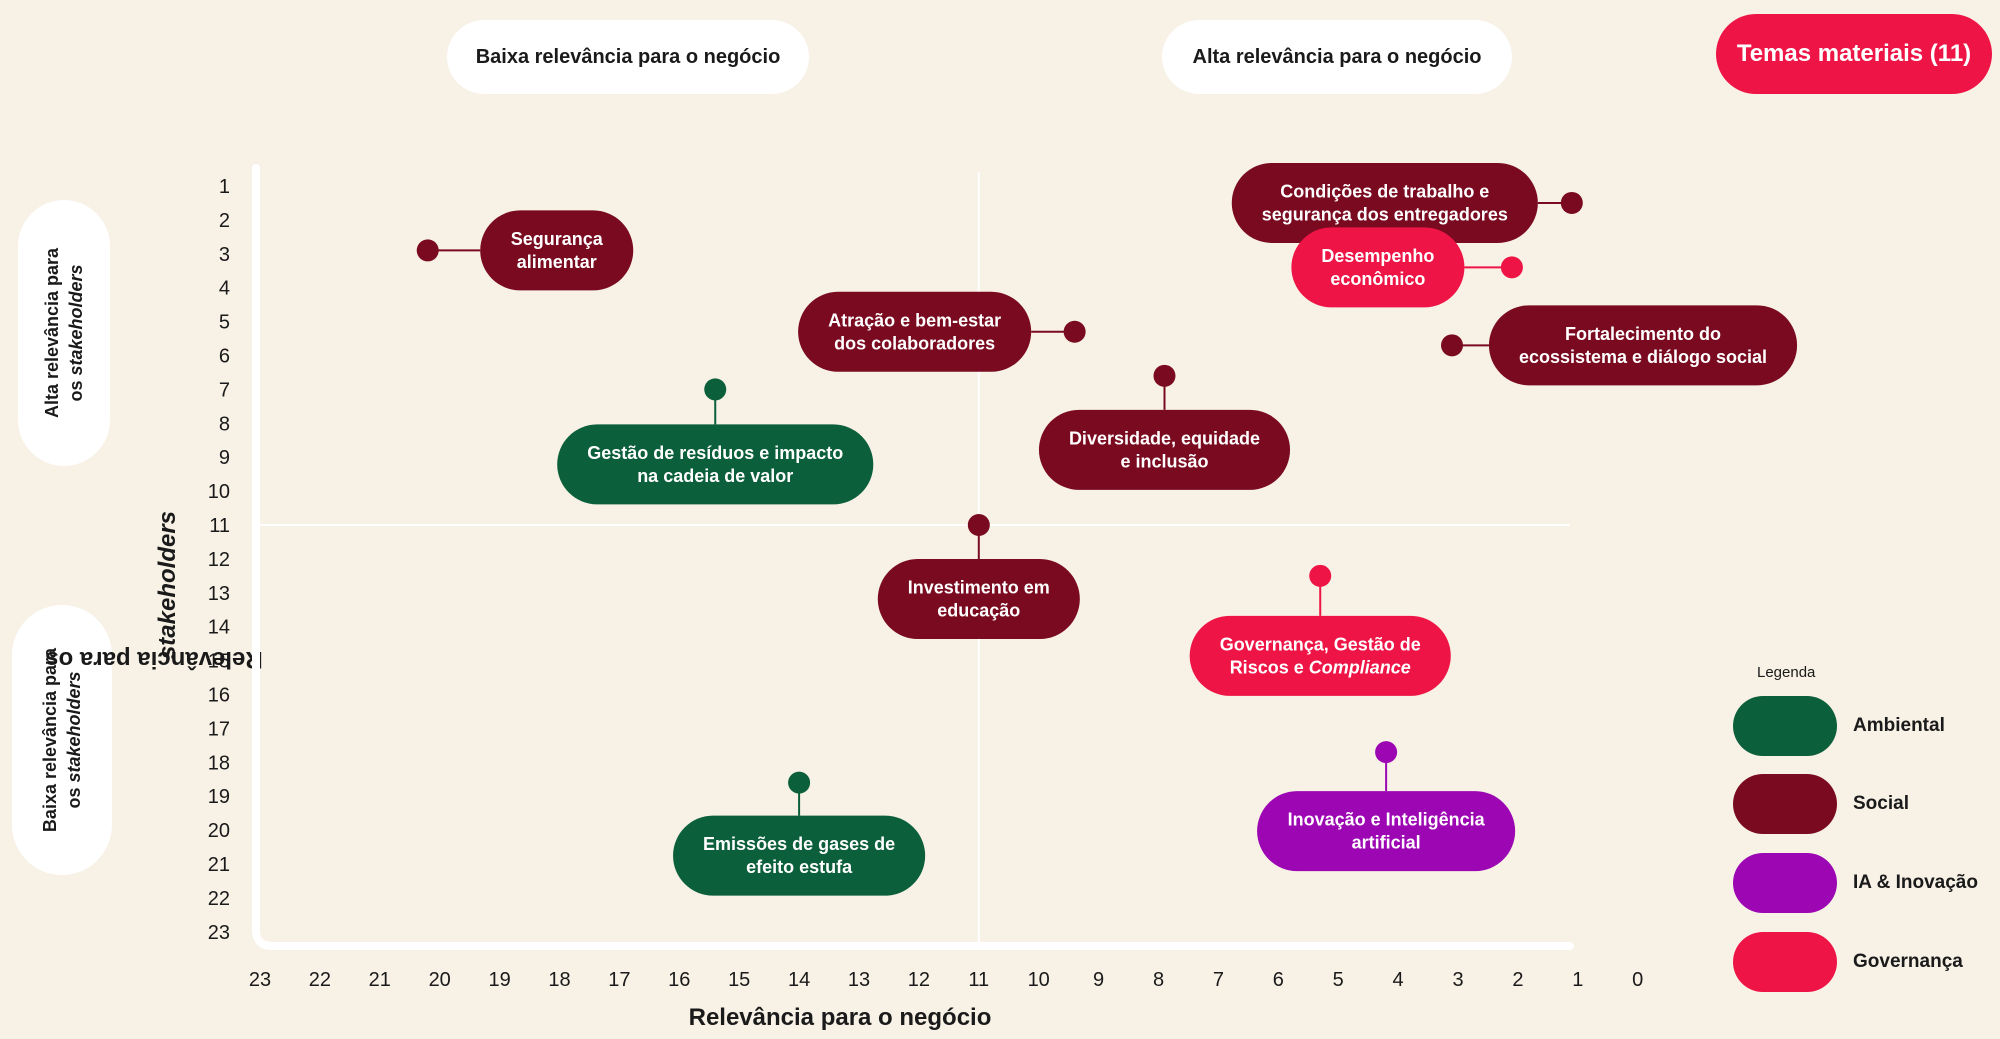 This screenshot has width=2000, height=1039. I want to click on x-tick-label: 22, so click(320, 980).